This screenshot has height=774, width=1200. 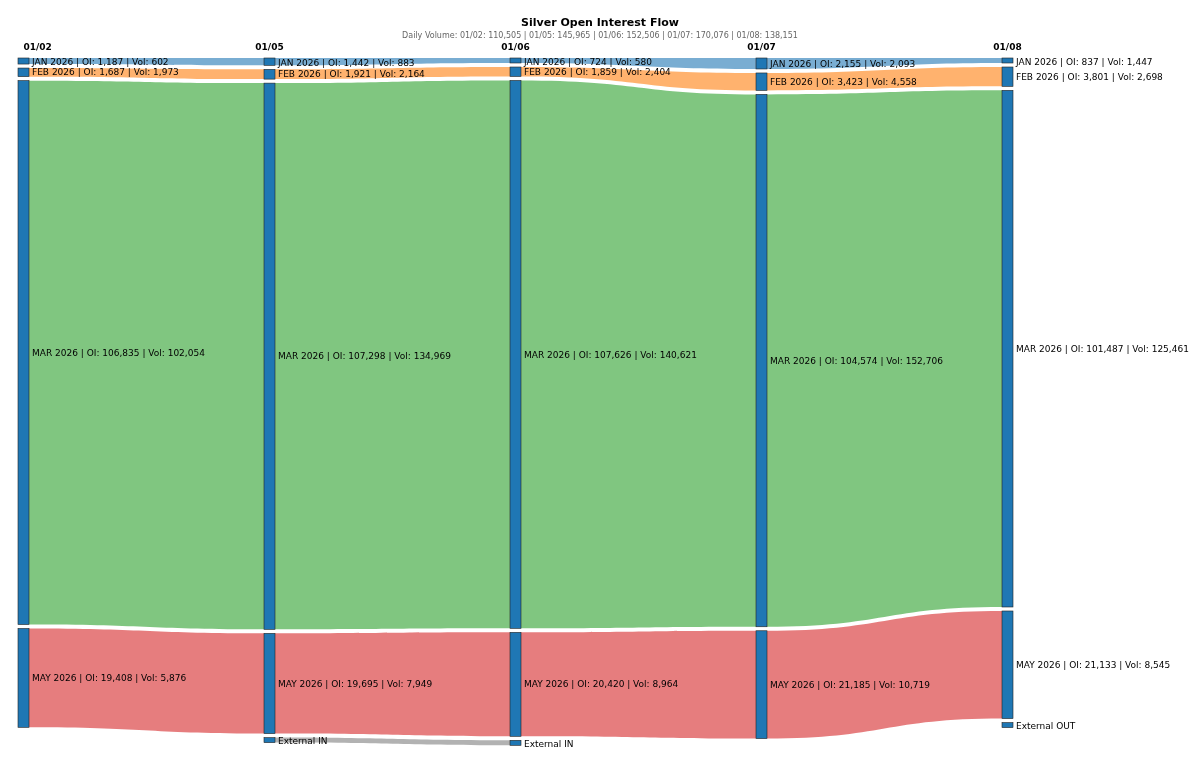 What do you see at coordinates (119, 352) in the screenshot?
I see `data-label: MAR 2026 | OI: 106,835 | Vol: 102,054` at bounding box center [119, 352].